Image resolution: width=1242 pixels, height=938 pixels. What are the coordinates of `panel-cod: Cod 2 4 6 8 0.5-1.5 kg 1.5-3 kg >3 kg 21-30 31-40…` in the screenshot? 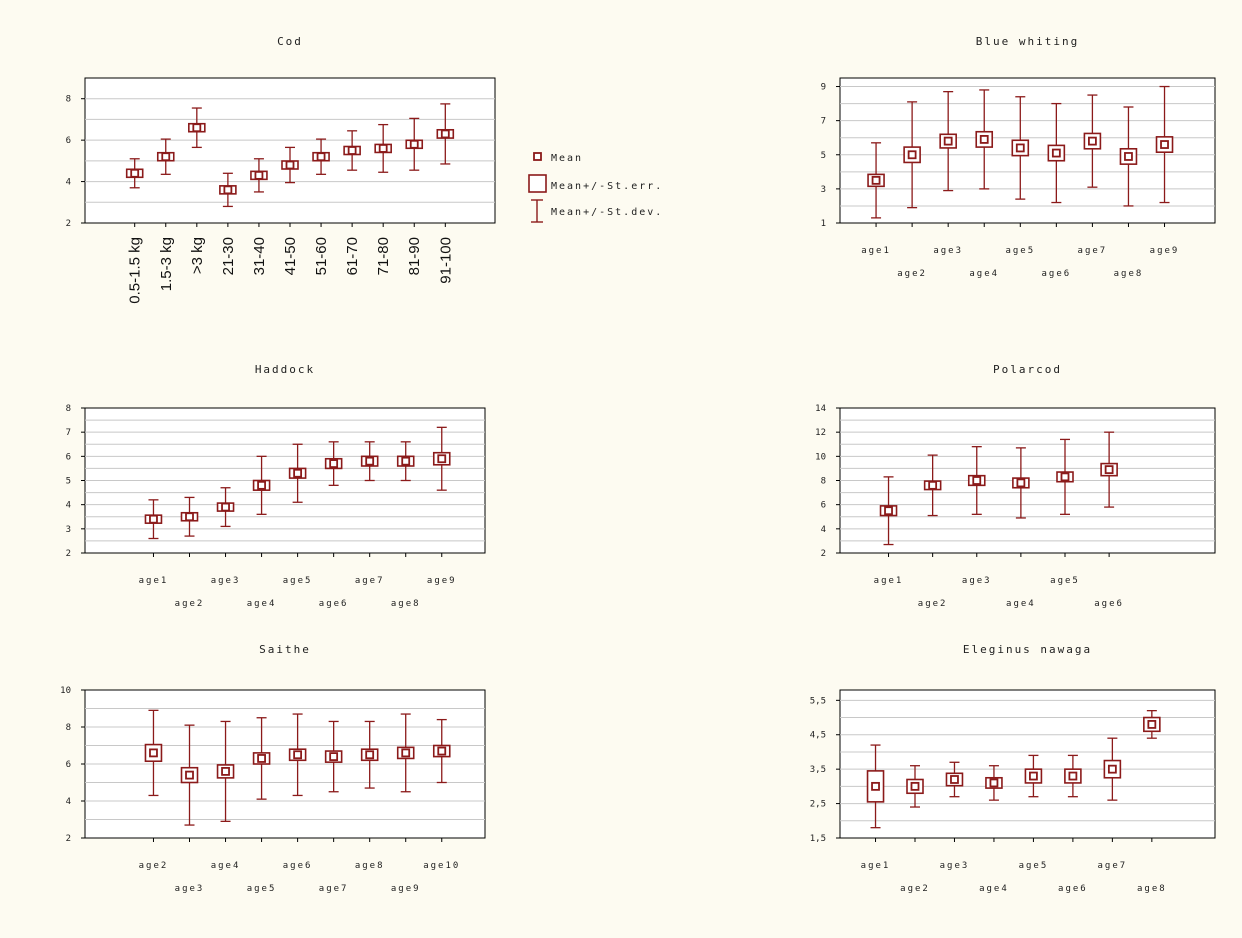 It's located at (281, 169).